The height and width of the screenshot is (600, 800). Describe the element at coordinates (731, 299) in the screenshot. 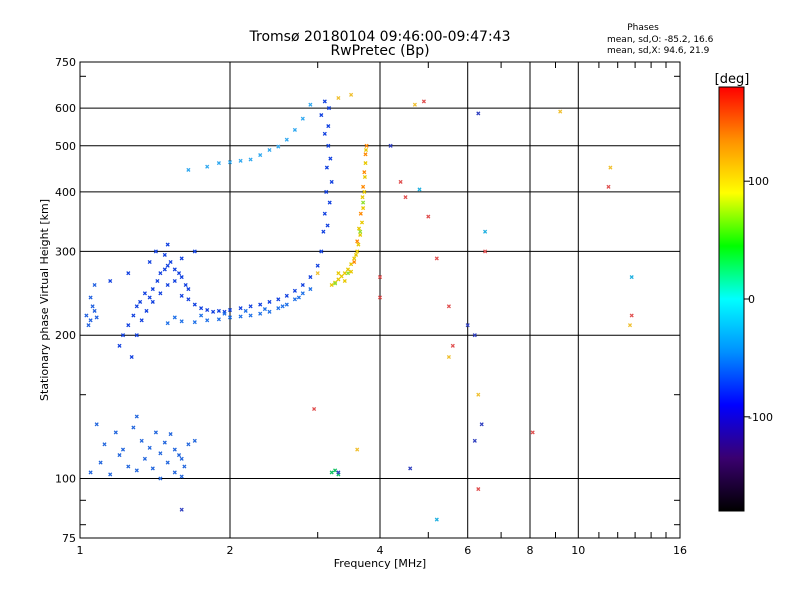

I see `colorbar` at that location.